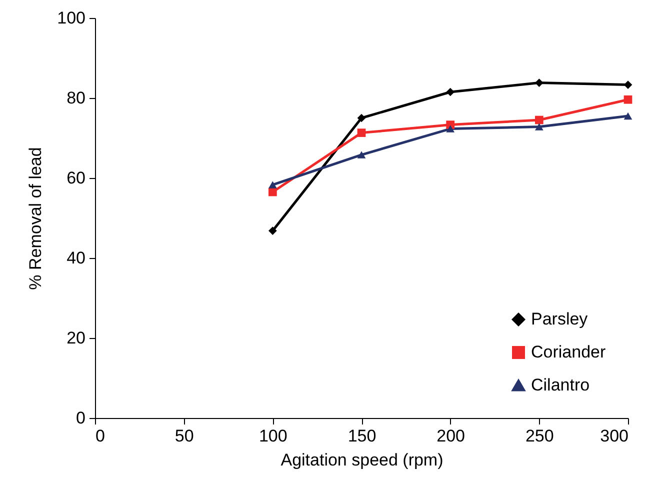 The image size is (646, 493). I want to click on x-tick-label: 200, so click(451, 436).